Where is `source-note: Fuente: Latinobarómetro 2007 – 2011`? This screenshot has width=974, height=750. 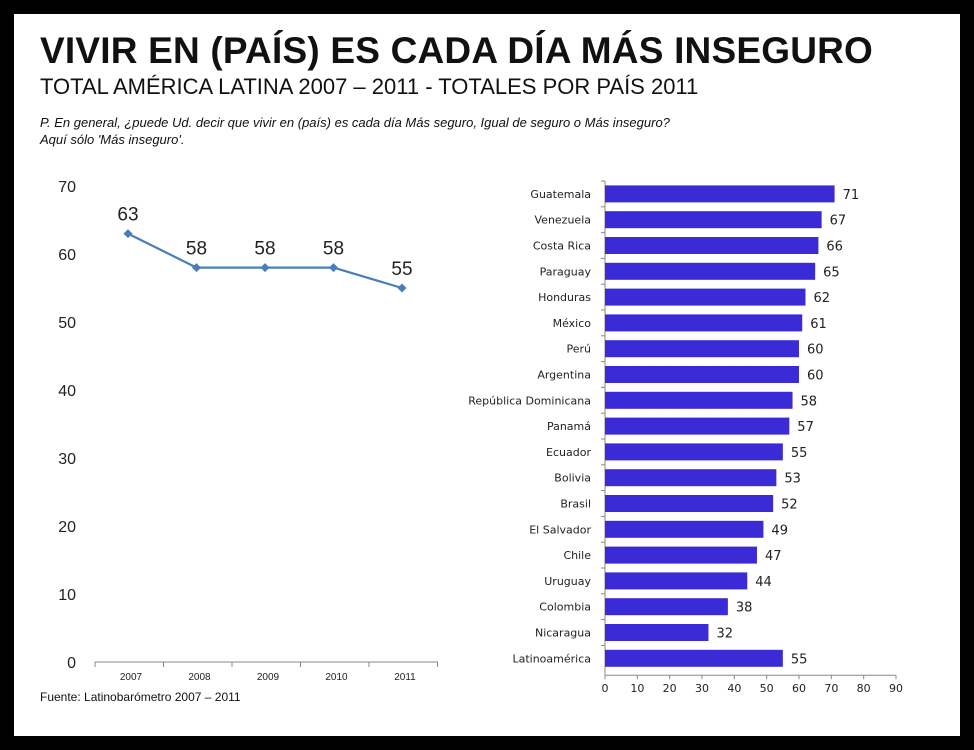
source-note: Fuente: Latinobarómetro 2007 – 2011 is located at coordinates (140, 697).